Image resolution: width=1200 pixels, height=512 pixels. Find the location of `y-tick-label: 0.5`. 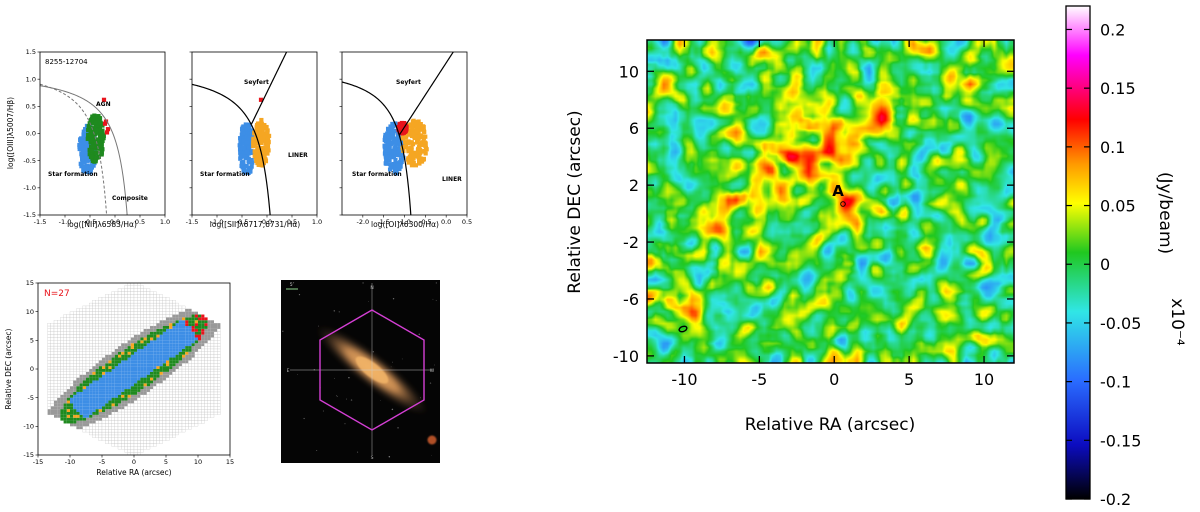

y-tick-label: 0.5 is located at coordinates (31, 107).